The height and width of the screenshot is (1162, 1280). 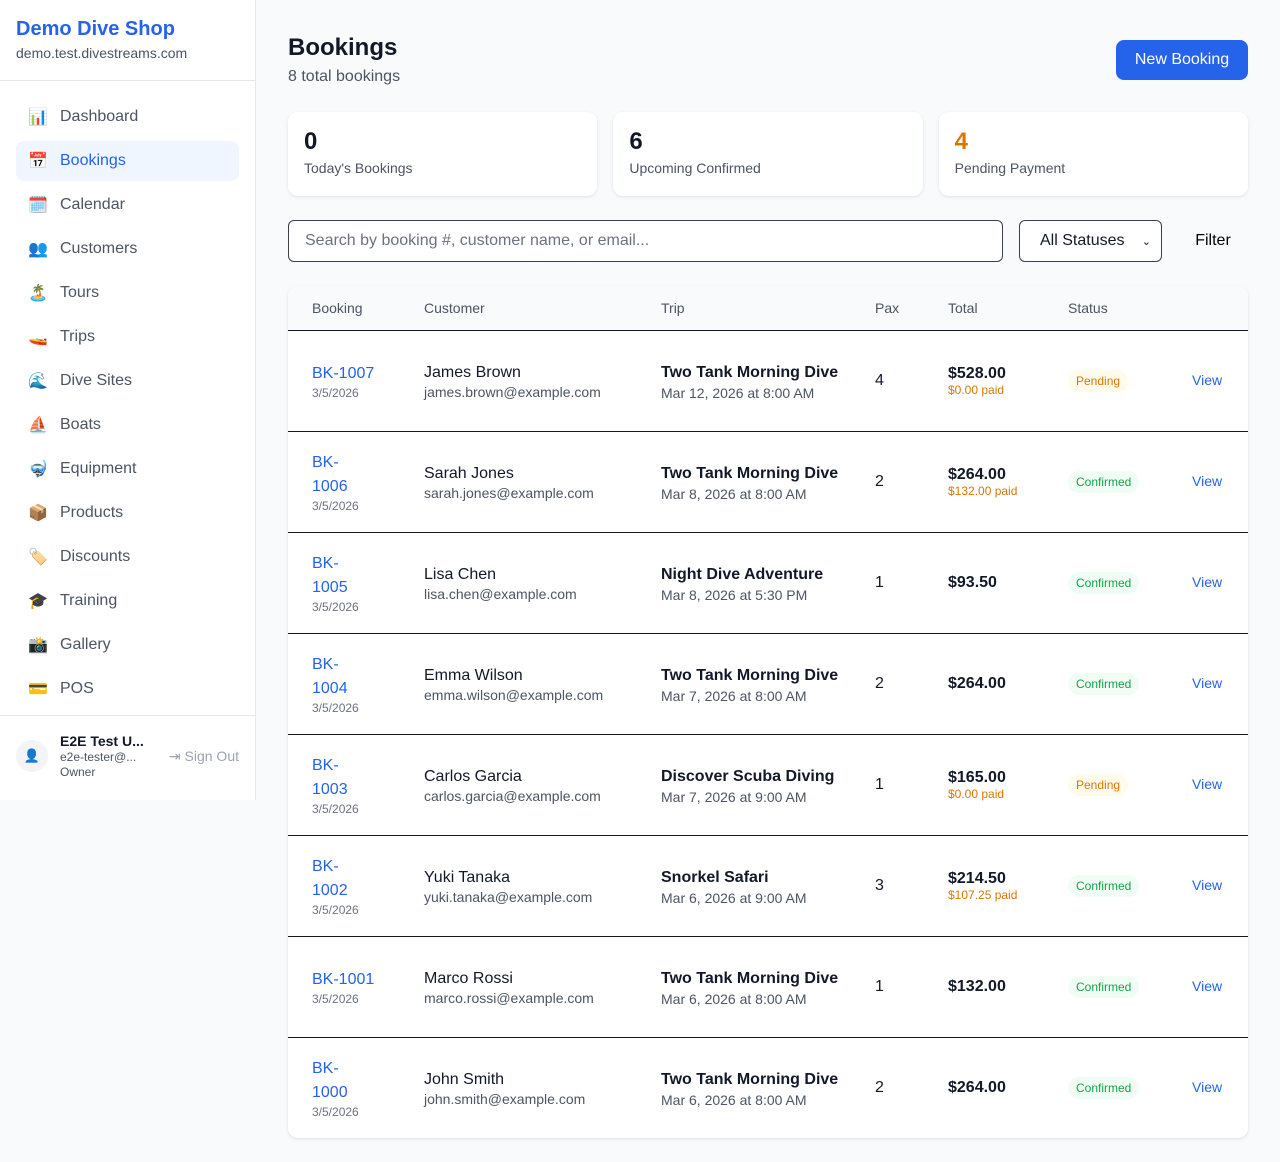 What do you see at coordinates (505, 1098) in the screenshot?
I see `customer-email: john.smith@example.com` at bounding box center [505, 1098].